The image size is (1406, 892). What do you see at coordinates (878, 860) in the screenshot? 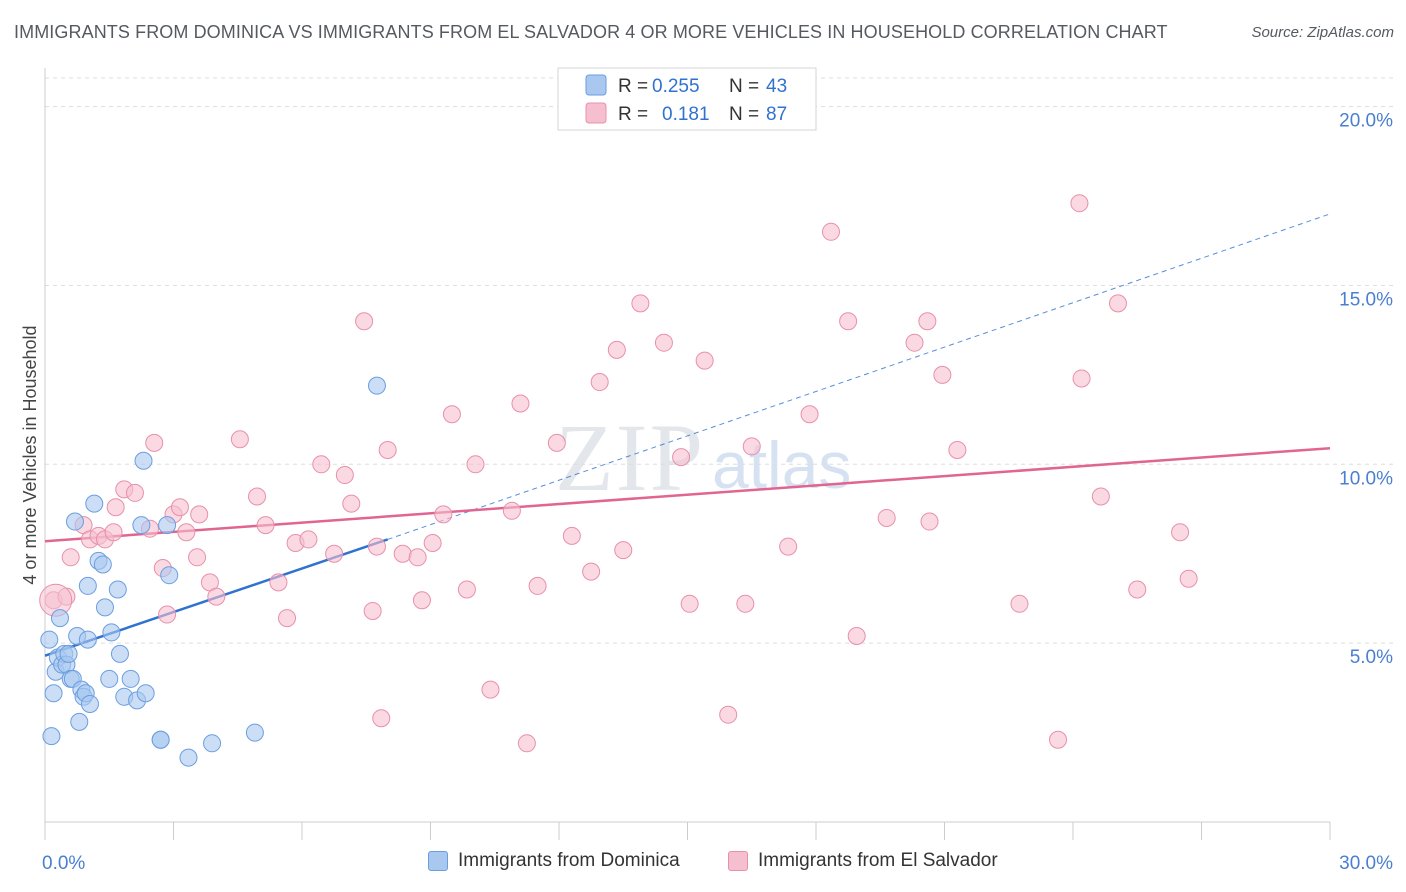
I see `series-label-el-salvador: Immigrants from El Salvador` at bounding box center [878, 860].